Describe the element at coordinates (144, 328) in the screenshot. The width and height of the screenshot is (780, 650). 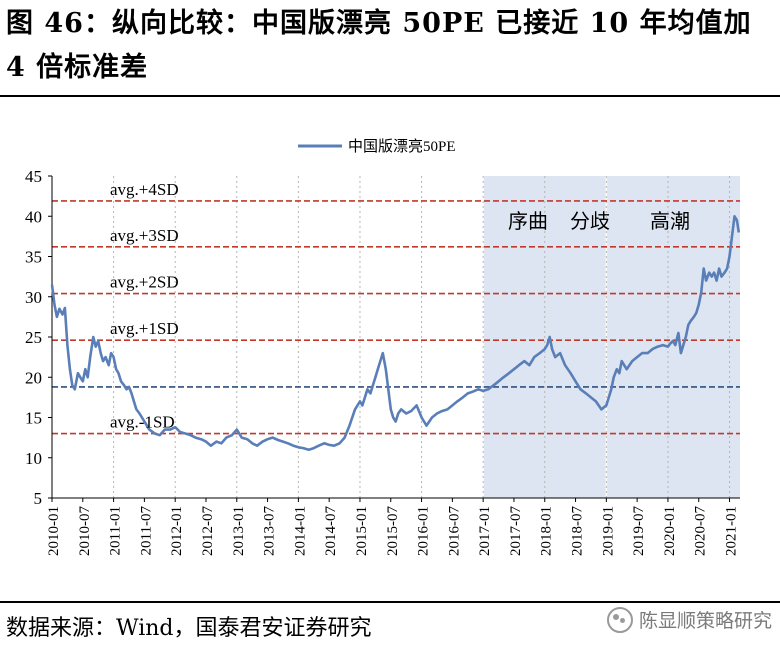
I see `sd-label-3: avg.+1SD` at that location.